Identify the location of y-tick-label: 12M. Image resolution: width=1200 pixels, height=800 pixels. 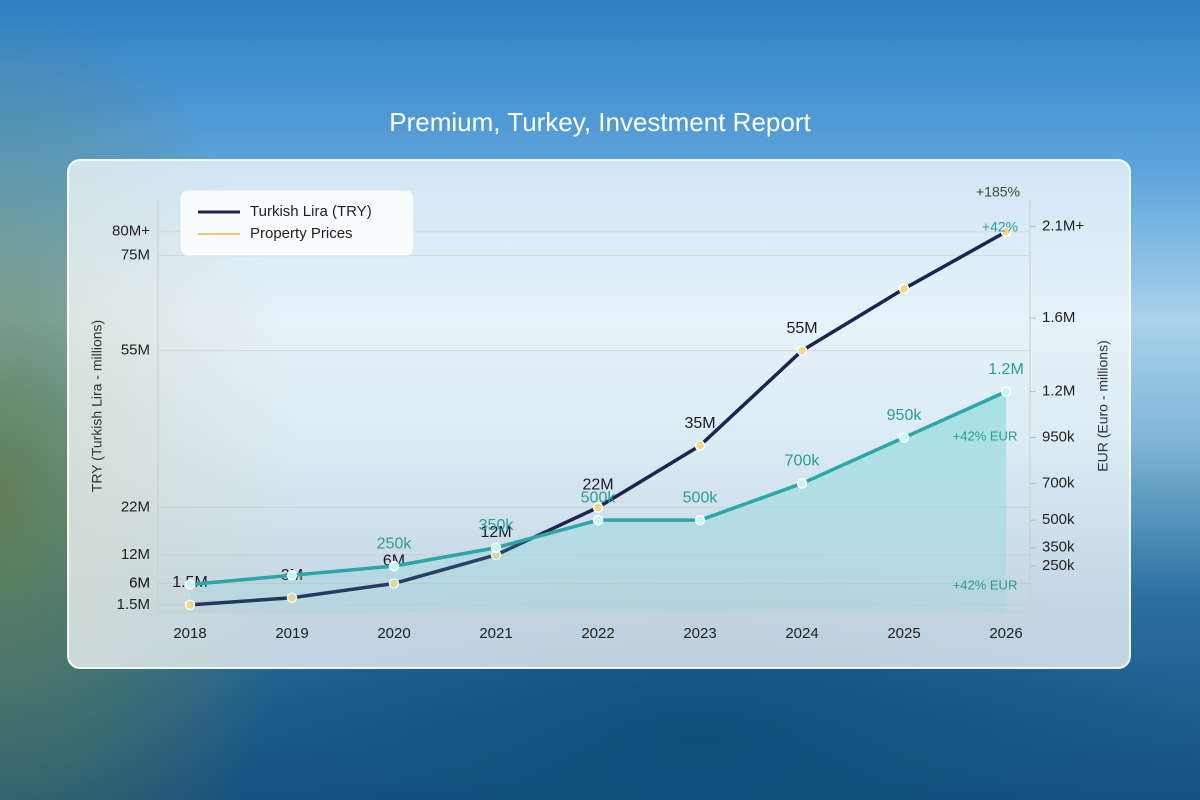
(135, 554).